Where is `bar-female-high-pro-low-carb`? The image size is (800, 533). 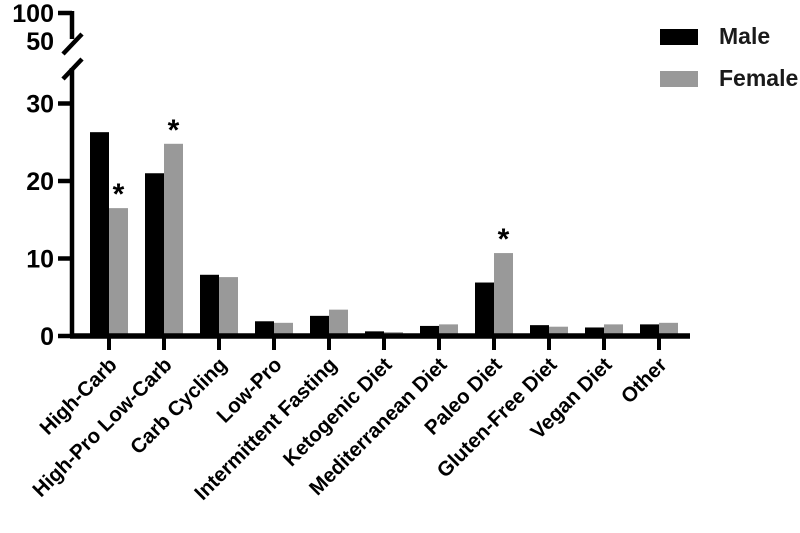
bar-female-high-pro-low-carb is located at coordinates (173, 239).